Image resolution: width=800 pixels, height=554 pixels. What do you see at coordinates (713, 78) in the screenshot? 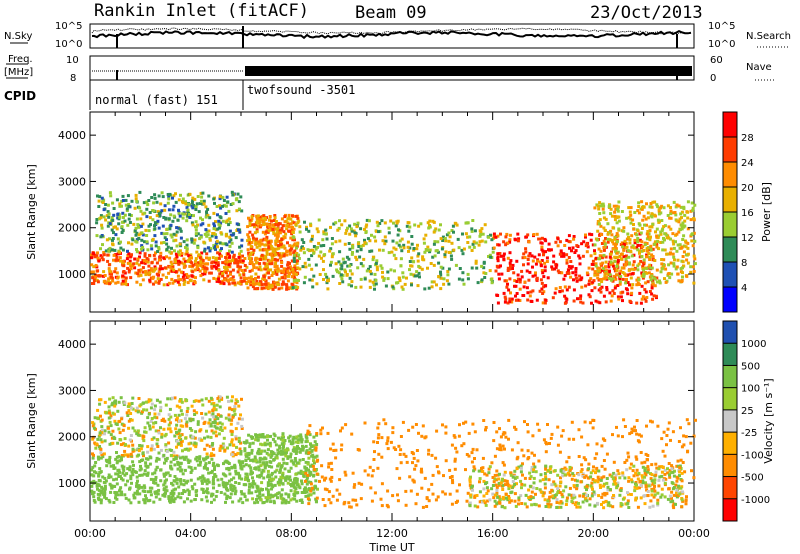
I see `nave-tick-bottom: 0` at bounding box center [713, 78].